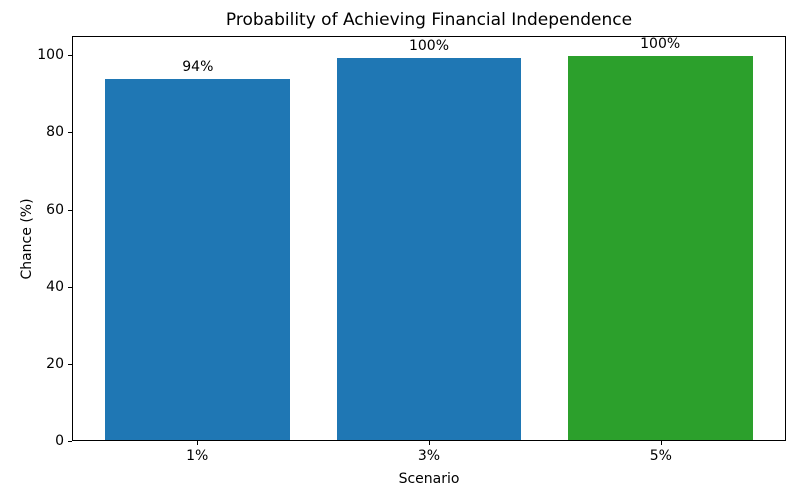 The height and width of the screenshot is (500, 800). What do you see at coordinates (198, 67) in the screenshot?
I see `bar-value-label: 94%` at bounding box center [198, 67].